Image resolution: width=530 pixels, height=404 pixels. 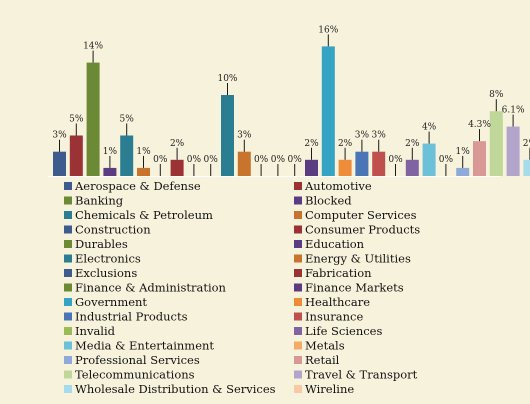 What do you see at coordinates (345, 167) in the screenshot?
I see `bar-healthcare` at bounding box center [345, 167].